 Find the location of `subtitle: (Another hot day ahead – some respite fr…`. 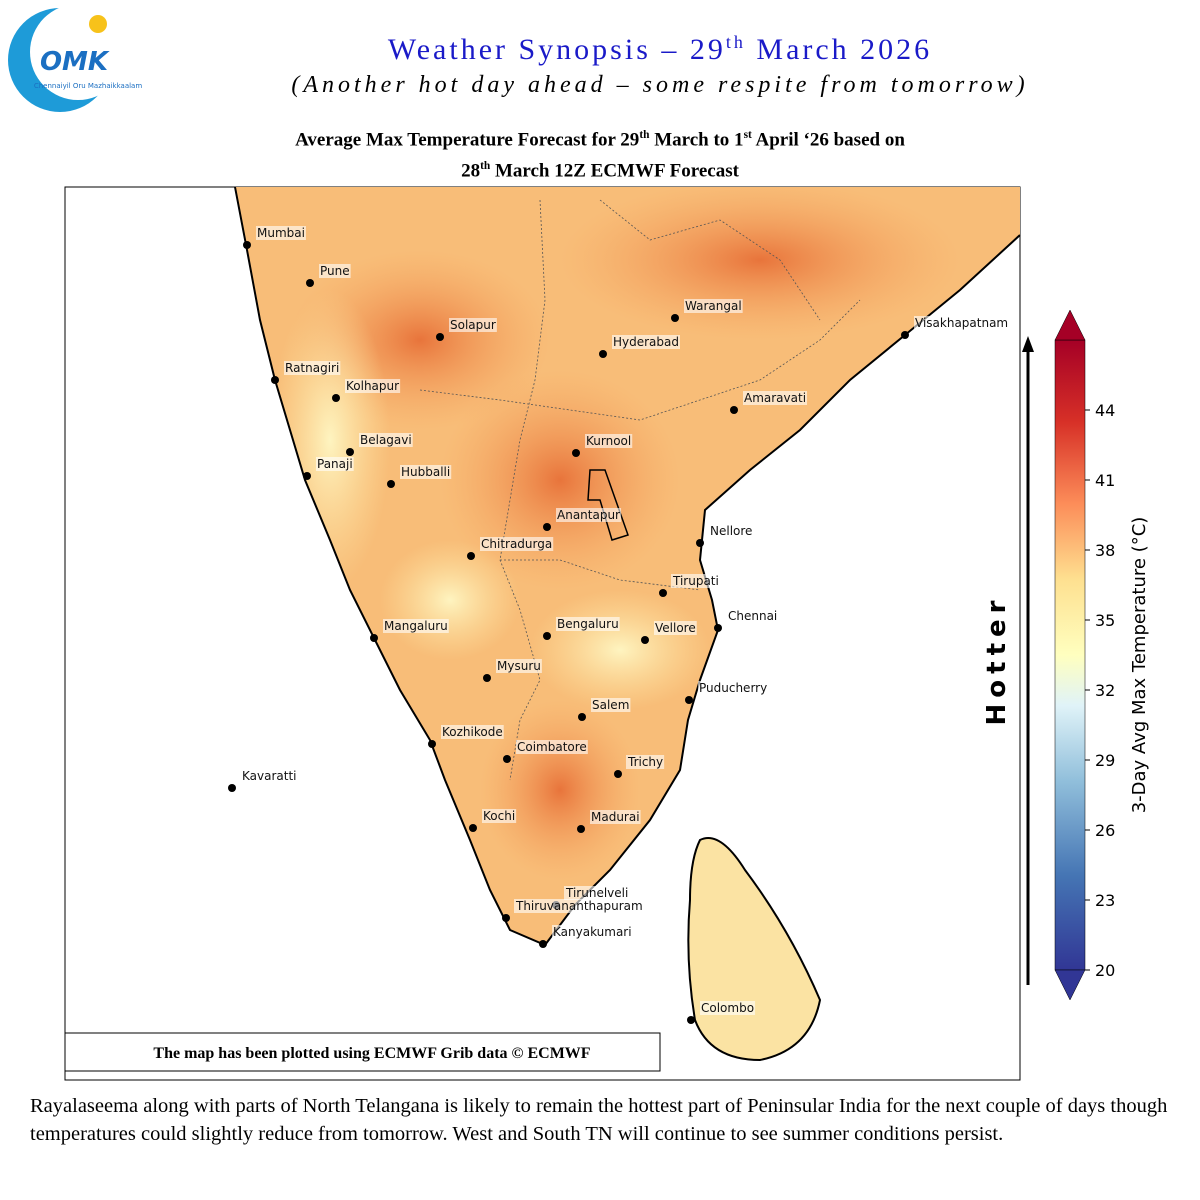

subtitle: (Another hot day ahead – some respite fr… is located at coordinates (660, 85).